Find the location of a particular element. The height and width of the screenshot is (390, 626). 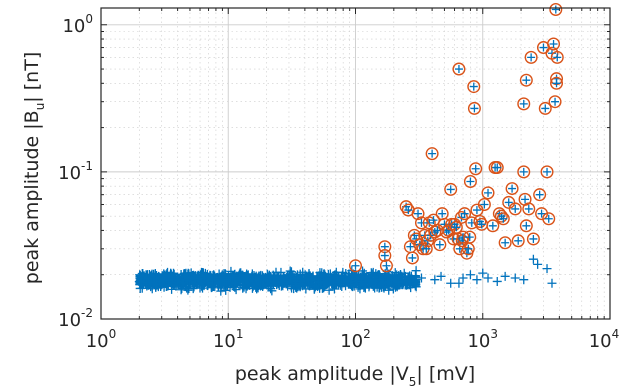

y-tick-label: 10⁻² is located at coordinates (75, 318).